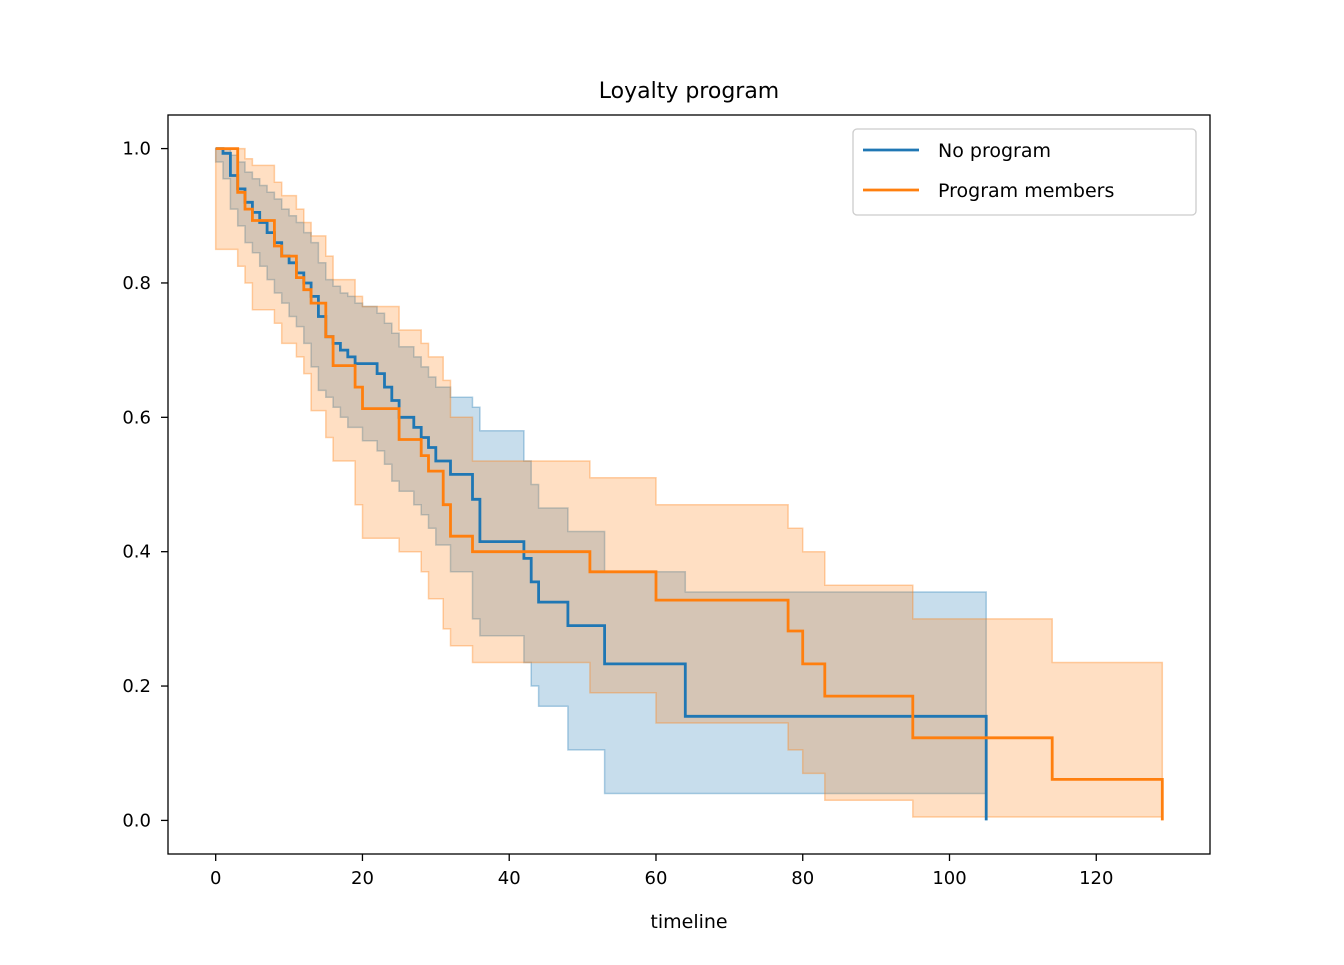 The image size is (1344, 965). I want to click on y-tick-label: 0.0, so click(136, 820).